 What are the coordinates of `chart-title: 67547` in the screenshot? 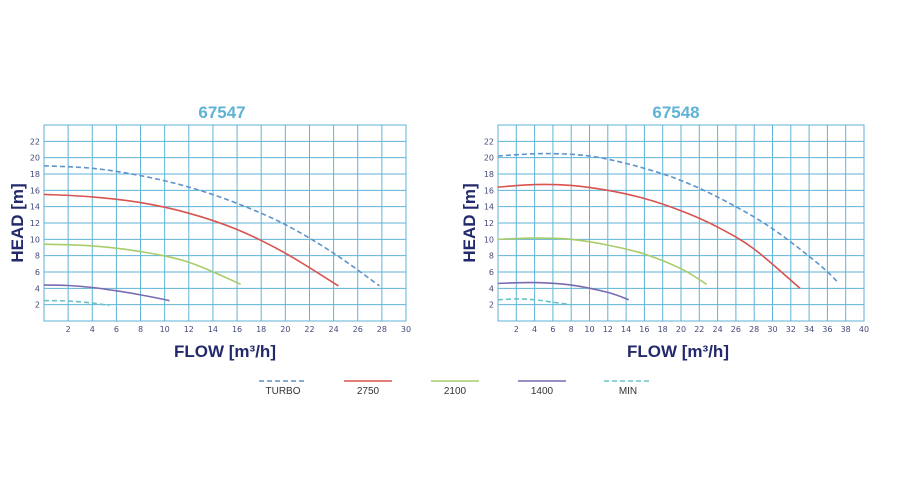 It's located at (221, 112).